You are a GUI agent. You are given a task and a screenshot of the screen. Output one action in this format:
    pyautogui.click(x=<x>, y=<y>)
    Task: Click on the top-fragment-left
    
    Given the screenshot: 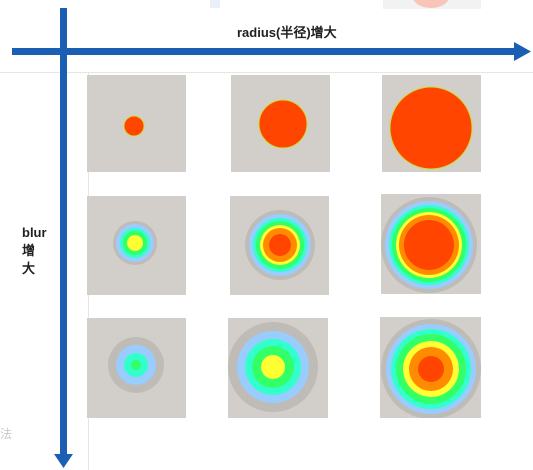 What is the action you would take?
    pyautogui.click(x=215, y=4)
    